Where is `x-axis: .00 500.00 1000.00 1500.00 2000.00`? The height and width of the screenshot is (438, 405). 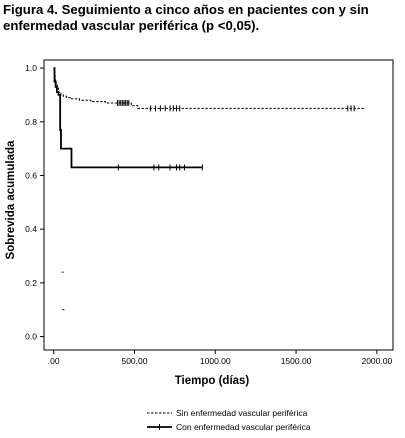
x-axis: .00 500.00 1000.00 1500.00 2000.00 is located at coordinates (220, 358).